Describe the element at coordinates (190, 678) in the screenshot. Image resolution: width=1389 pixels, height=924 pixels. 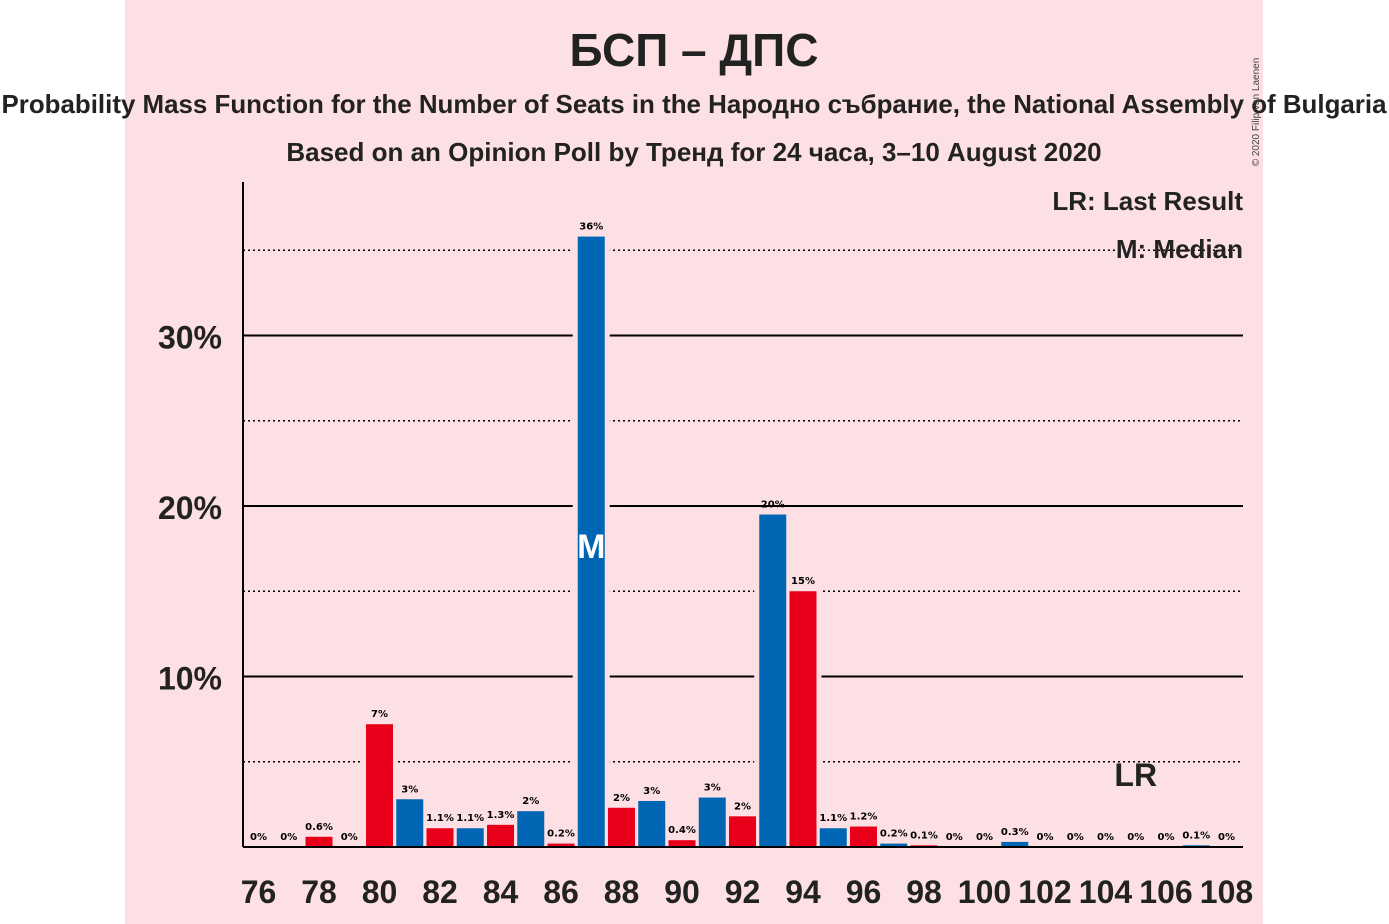
I see `y-tick-label: 10%` at that location.